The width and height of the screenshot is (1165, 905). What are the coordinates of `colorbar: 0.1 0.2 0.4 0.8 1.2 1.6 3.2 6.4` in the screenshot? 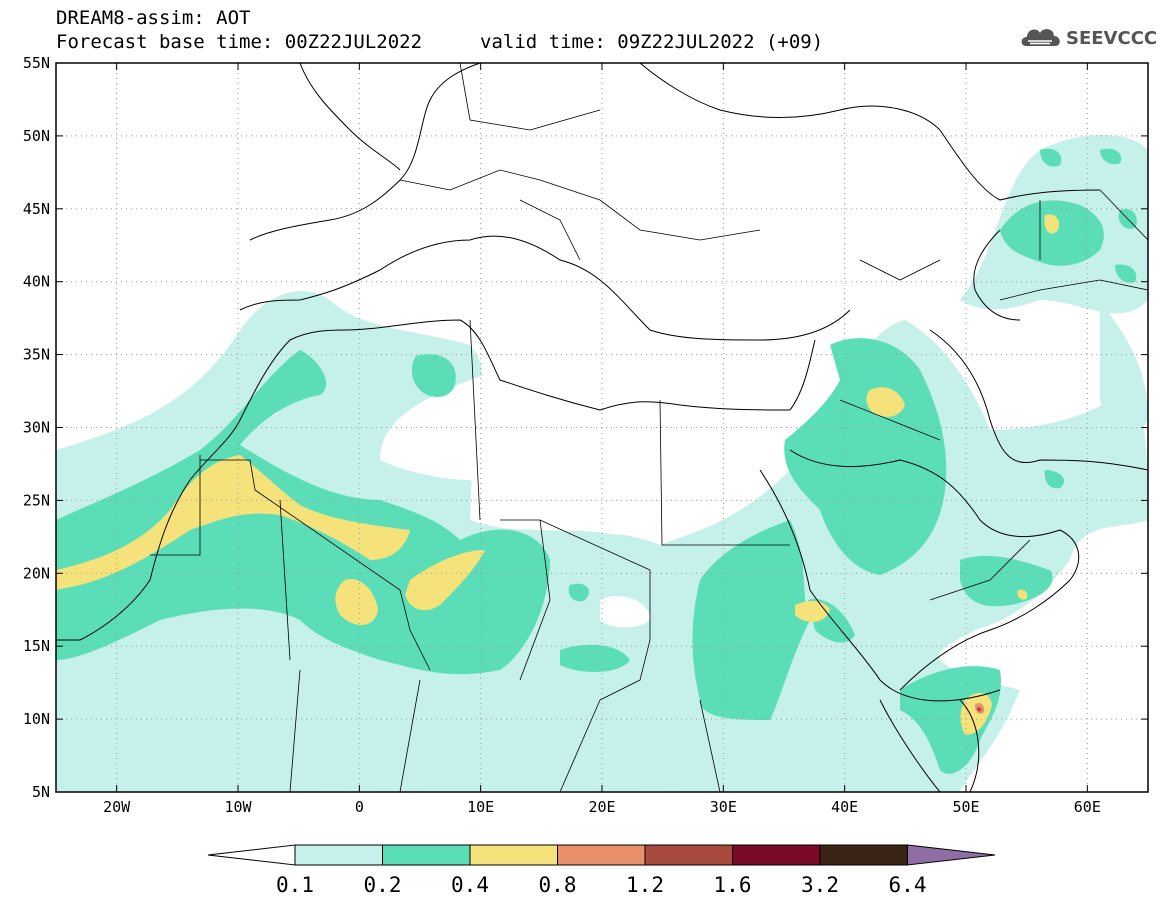 It's located at (601, 870).